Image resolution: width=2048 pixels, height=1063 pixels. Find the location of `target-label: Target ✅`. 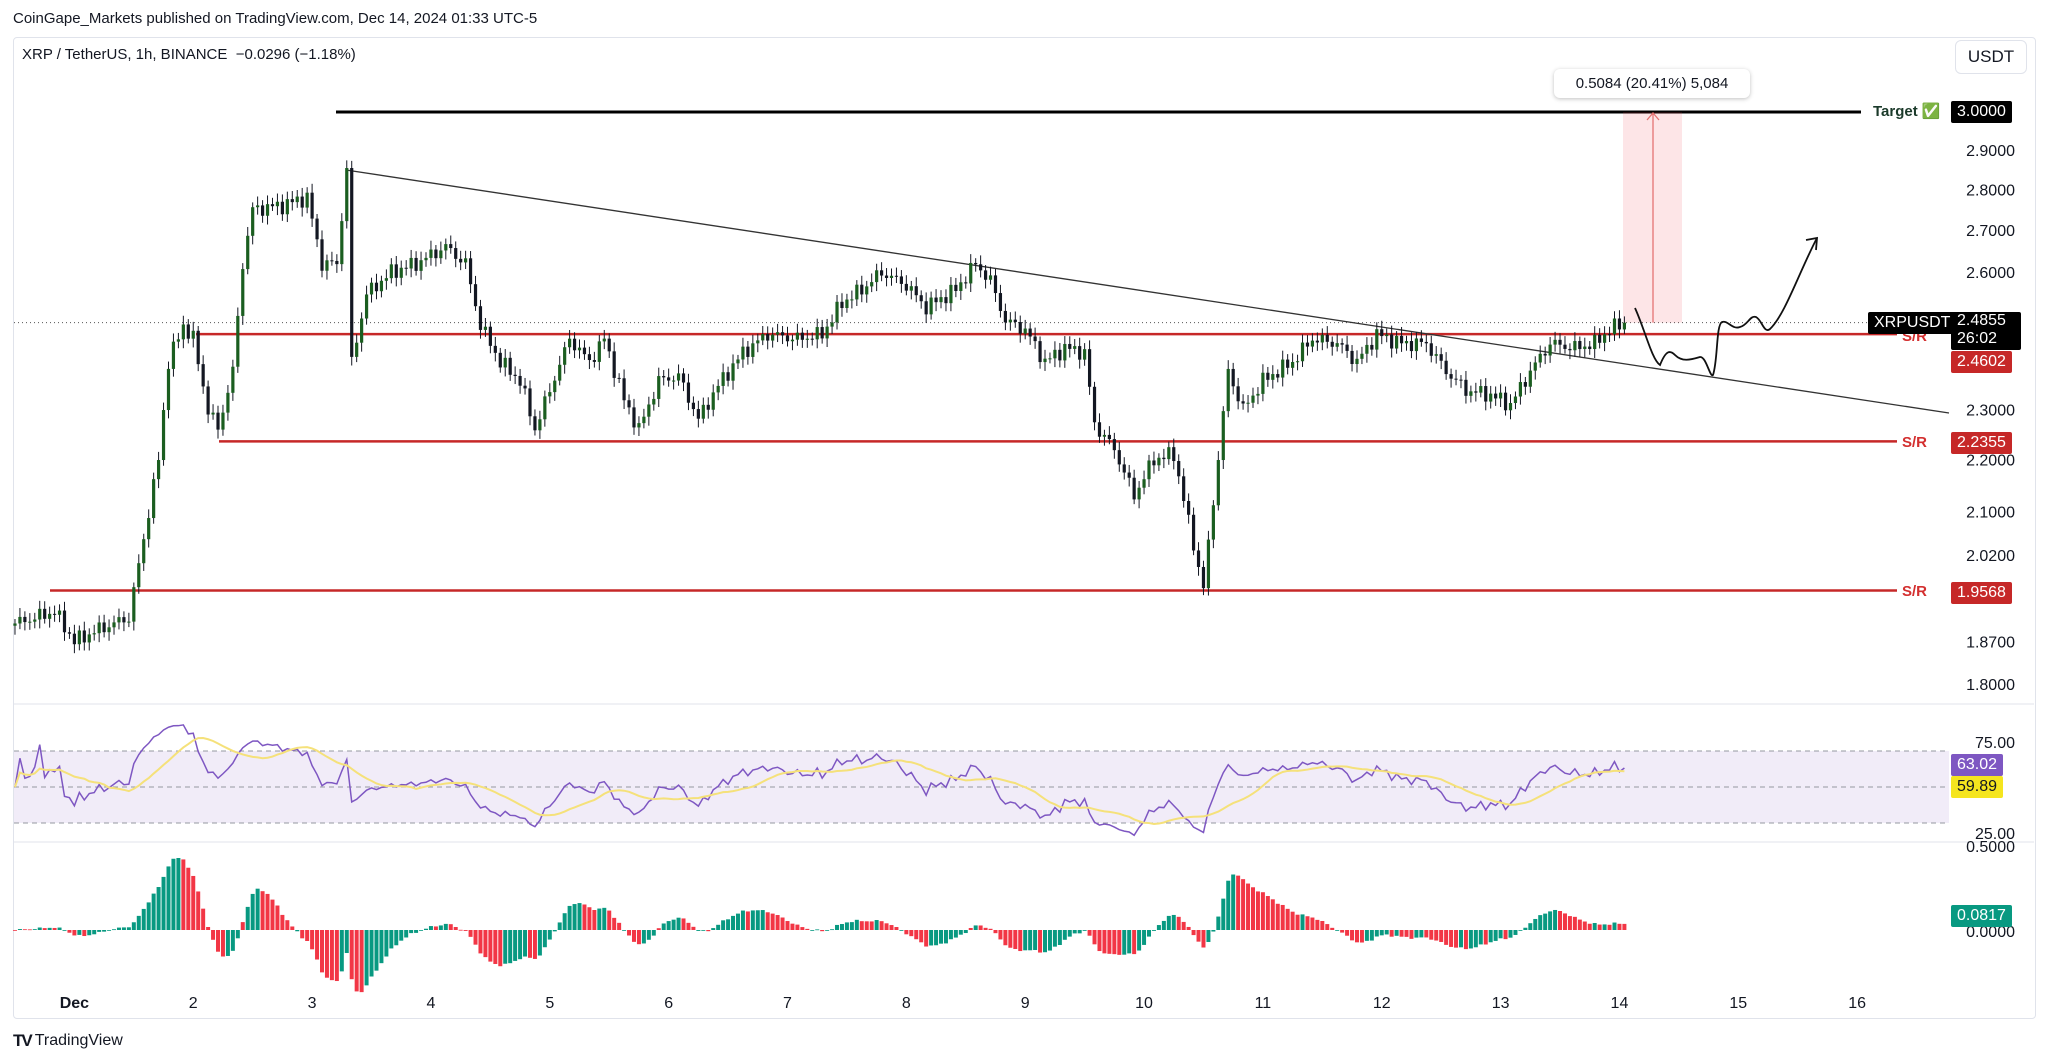

target-label: Target ✅ is located at coordinates (1907, 111).